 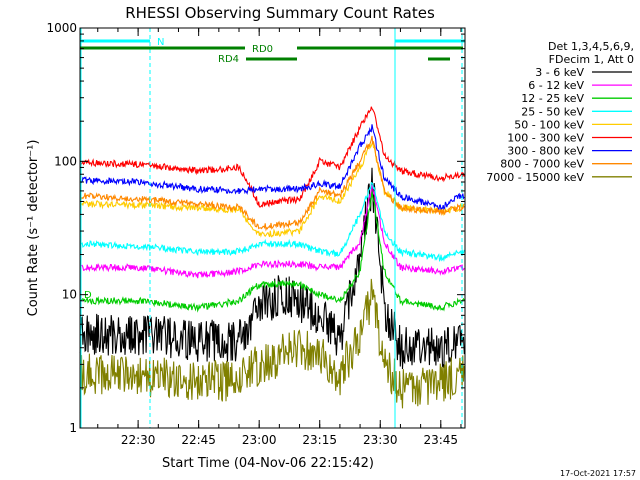 What do you see at coordinates (598, 473) in the screenshot?
I see `footer-date: 17-Oct-2021 17:57` at bounding box center [598, 473].